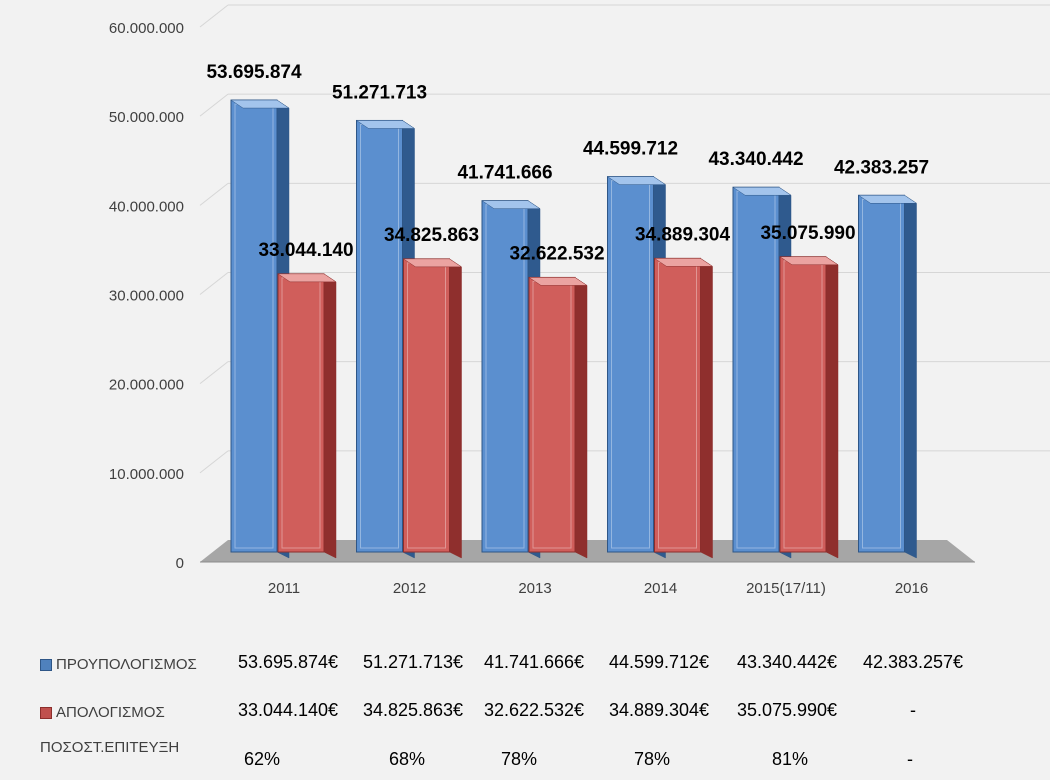 The image size is (1050, 780). Describe the element at coordinates (659, 662) in the screenshot. I see `table-cell: 44.599.712€` at that location.